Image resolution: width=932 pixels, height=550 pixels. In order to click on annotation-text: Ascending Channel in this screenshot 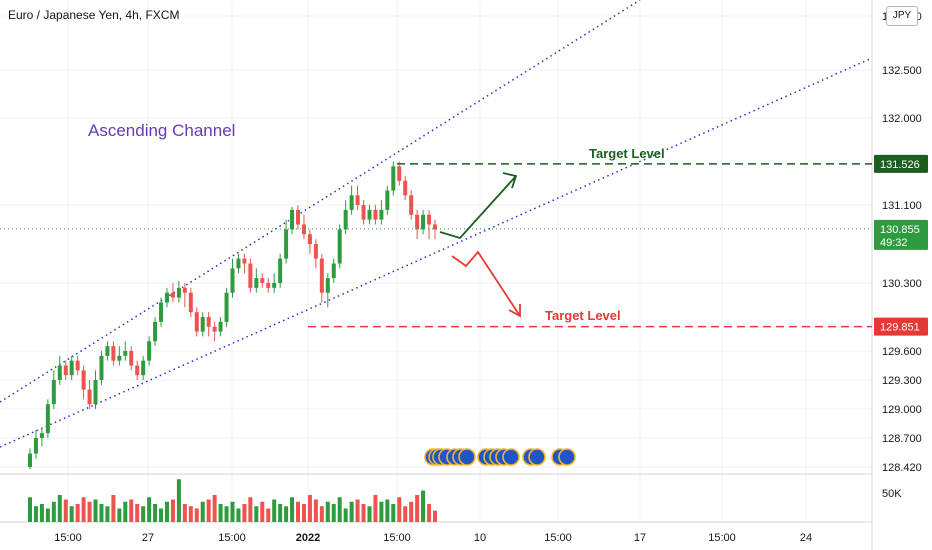, I will do `click(161, 130)`.